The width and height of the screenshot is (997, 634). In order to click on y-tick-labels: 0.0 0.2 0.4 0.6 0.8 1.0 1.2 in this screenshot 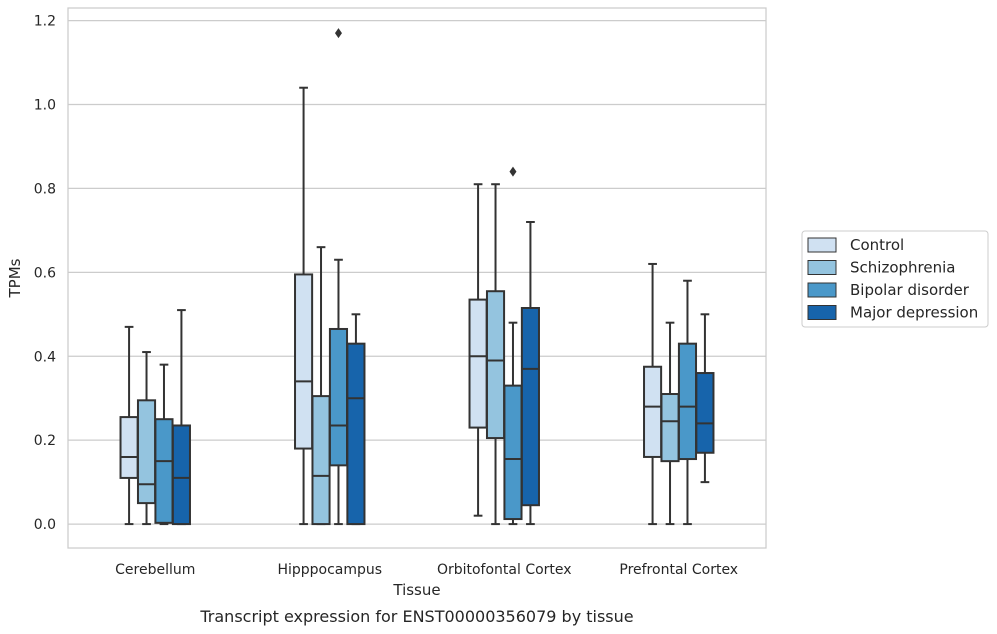, I will do `click(45, 273)`.